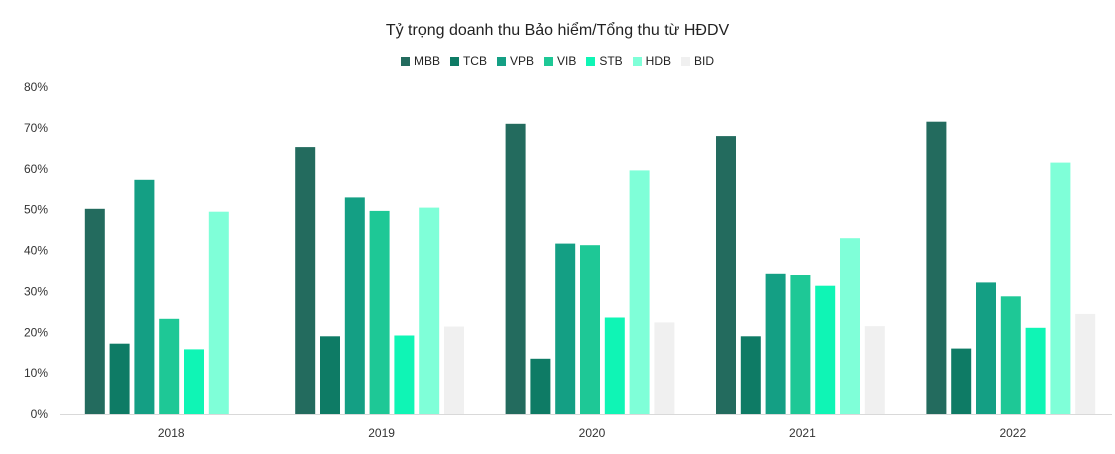 This screenshot has width=1115, height=454. I want to click on legend-label: STB, so click(611, 61).